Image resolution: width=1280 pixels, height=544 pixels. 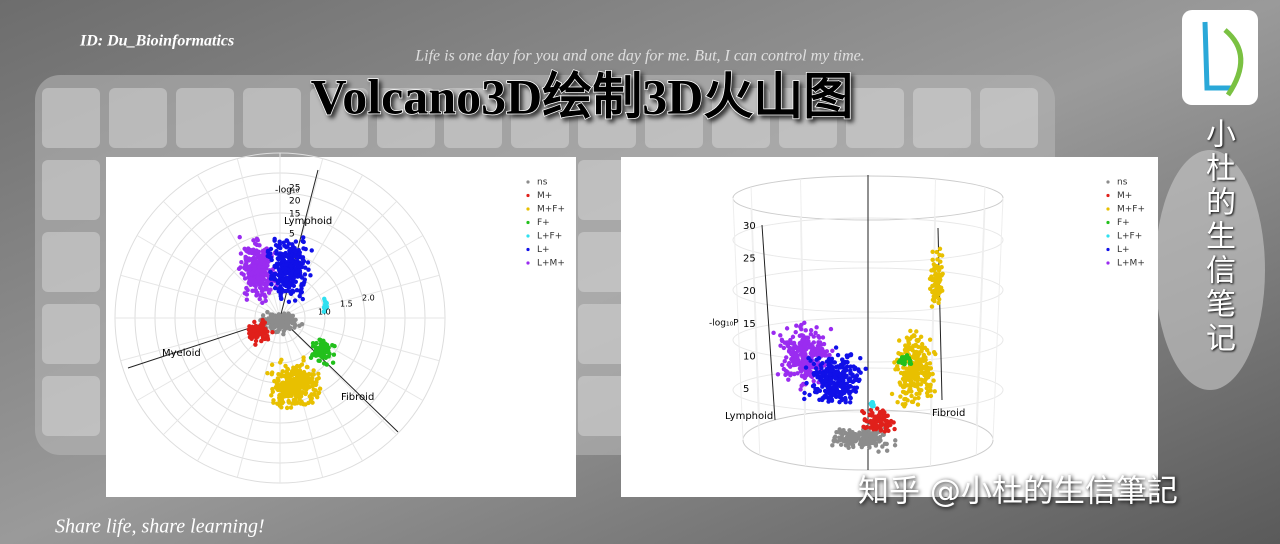 What do you see at coordinates (768, 322) in the screenshot?
I see `axis-line` at bounding box center [768, 322].